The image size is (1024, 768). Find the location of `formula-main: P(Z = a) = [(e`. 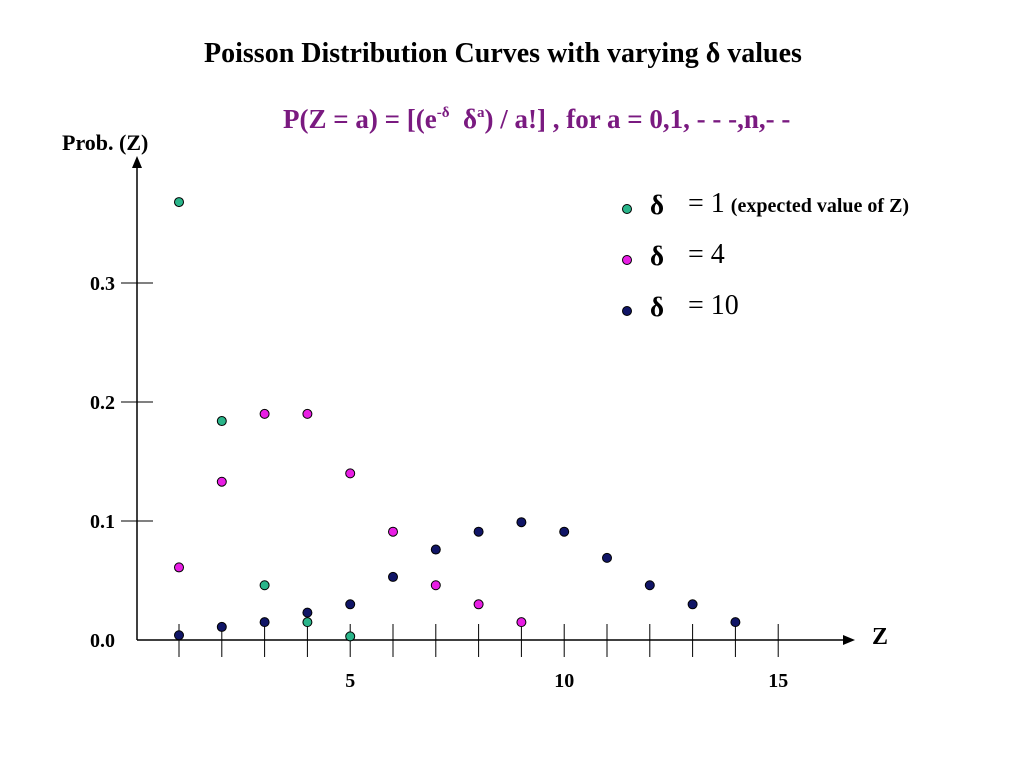

formula-main: P(Z = a) = [(e is located at coordinates (360, 119).